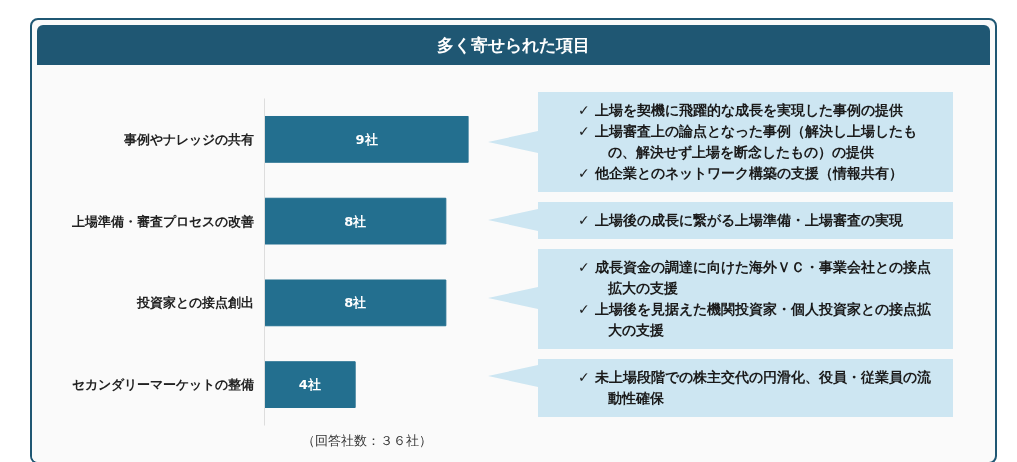  I want to click on y-tick-label: 事例やナレッジの共有, so click(188, 139).